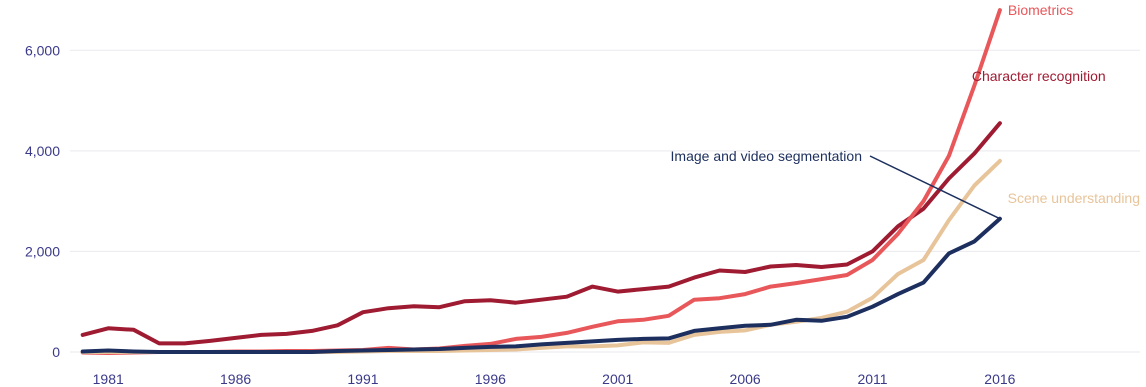  I want to click on label-biometrics: Biometrics, so click(1040, 10).